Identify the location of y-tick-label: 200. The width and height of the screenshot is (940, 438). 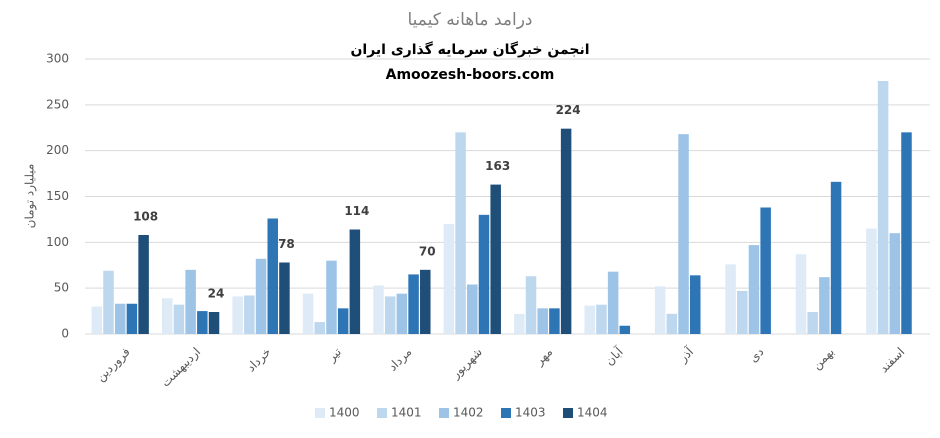
(57, 150).